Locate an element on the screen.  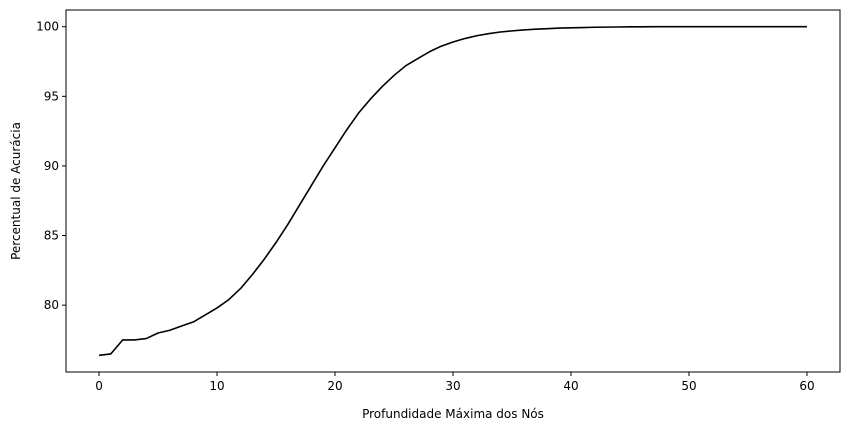
x-tick-label: 20 is located at coordinates (334, 386).